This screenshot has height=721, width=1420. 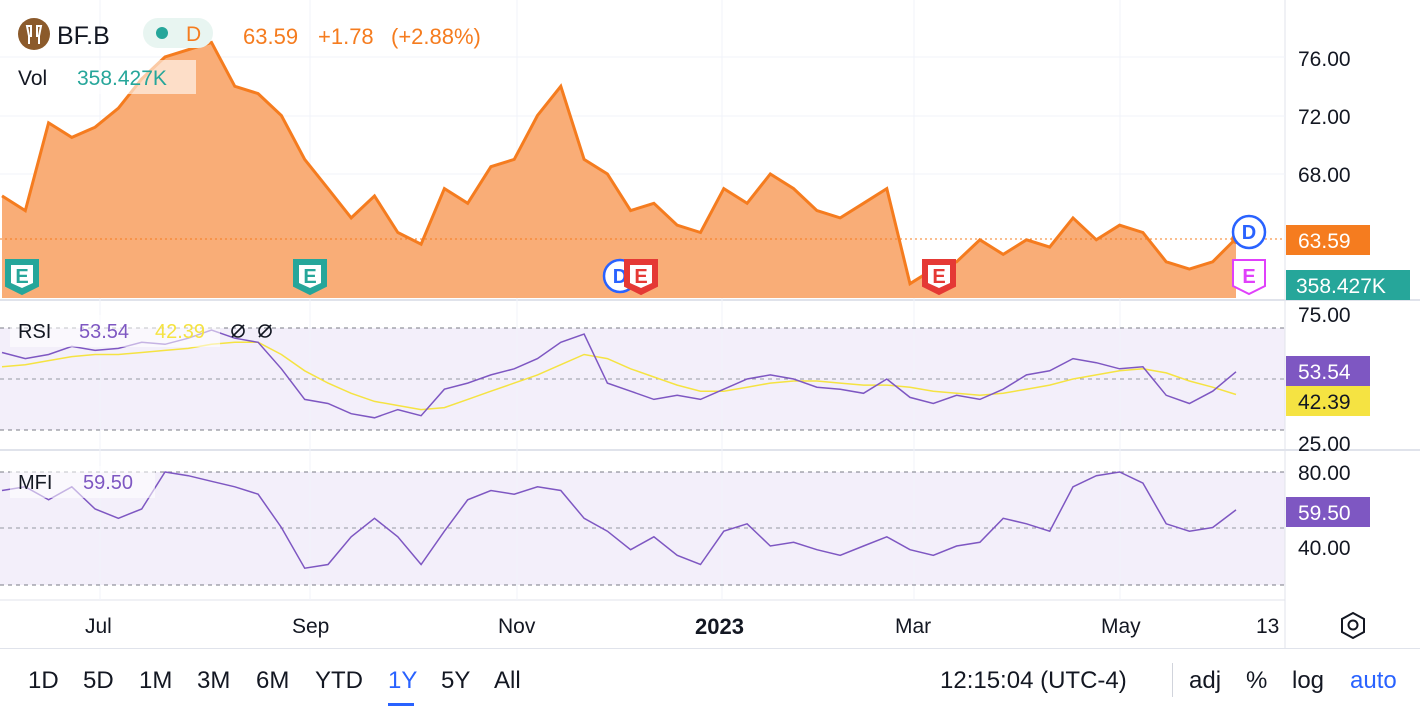 I want to click on vol-legend-bg, so click(x=103, y=77).